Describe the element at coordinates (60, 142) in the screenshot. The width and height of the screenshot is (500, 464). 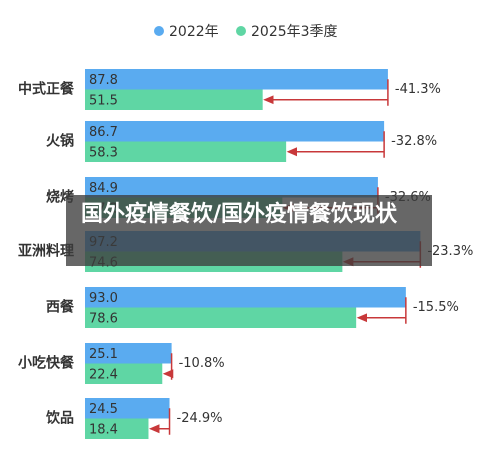
I see `category-label: 火锅` at that location.